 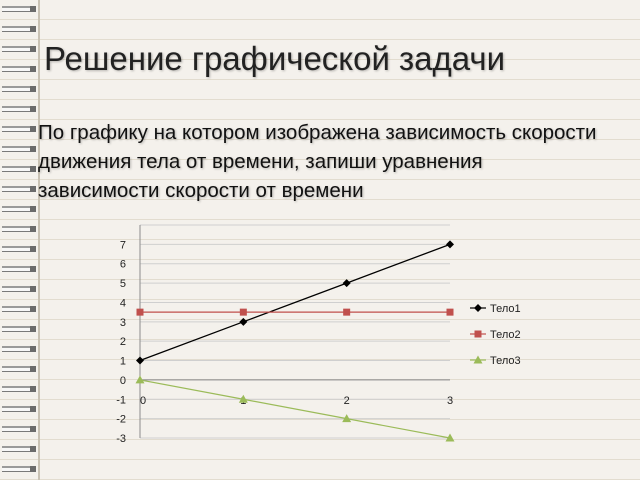 I want to click on y-tick-label: 7, so click(x=123, y=245).